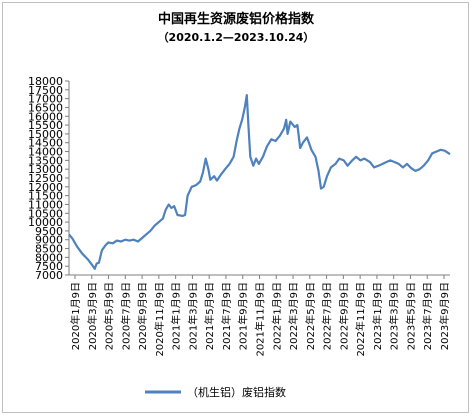 This screenshot has height=417, width=473. What do you see at coordinates (410, 316) in the screenshot?
I see `x-tick-label: 2023年5月9日` at bounding box center [410, 316].